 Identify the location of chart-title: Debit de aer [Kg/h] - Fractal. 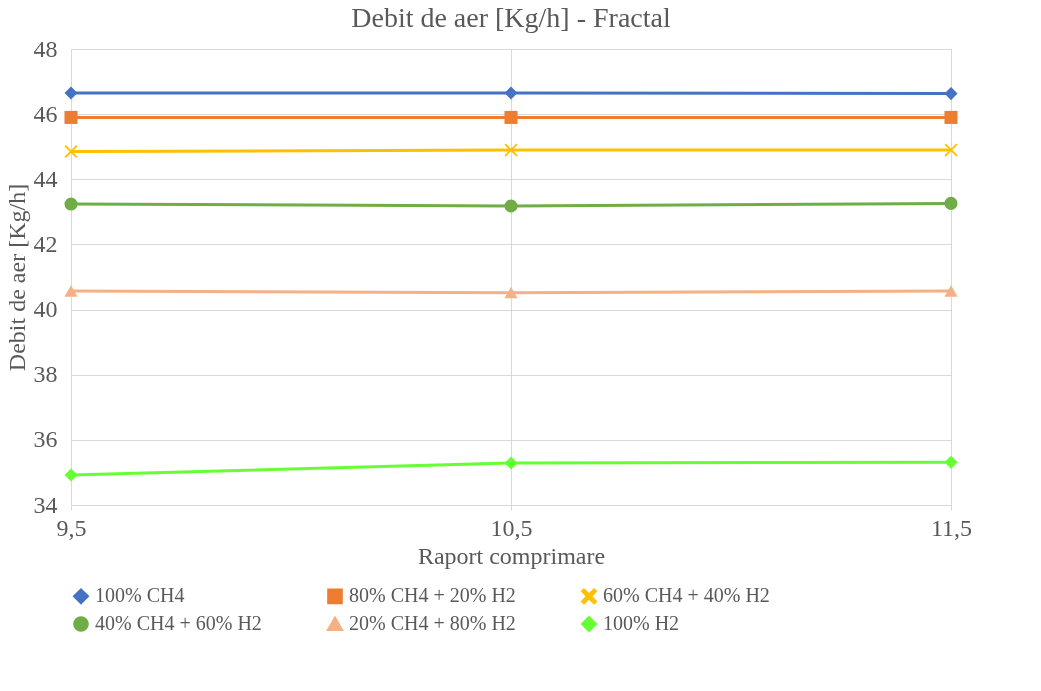
(511, 17).